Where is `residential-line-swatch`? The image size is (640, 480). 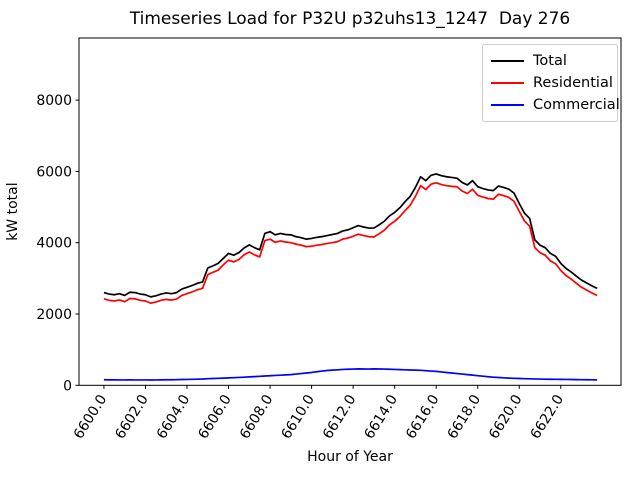
residential-line-swatch is located at coordinates (507, 83).